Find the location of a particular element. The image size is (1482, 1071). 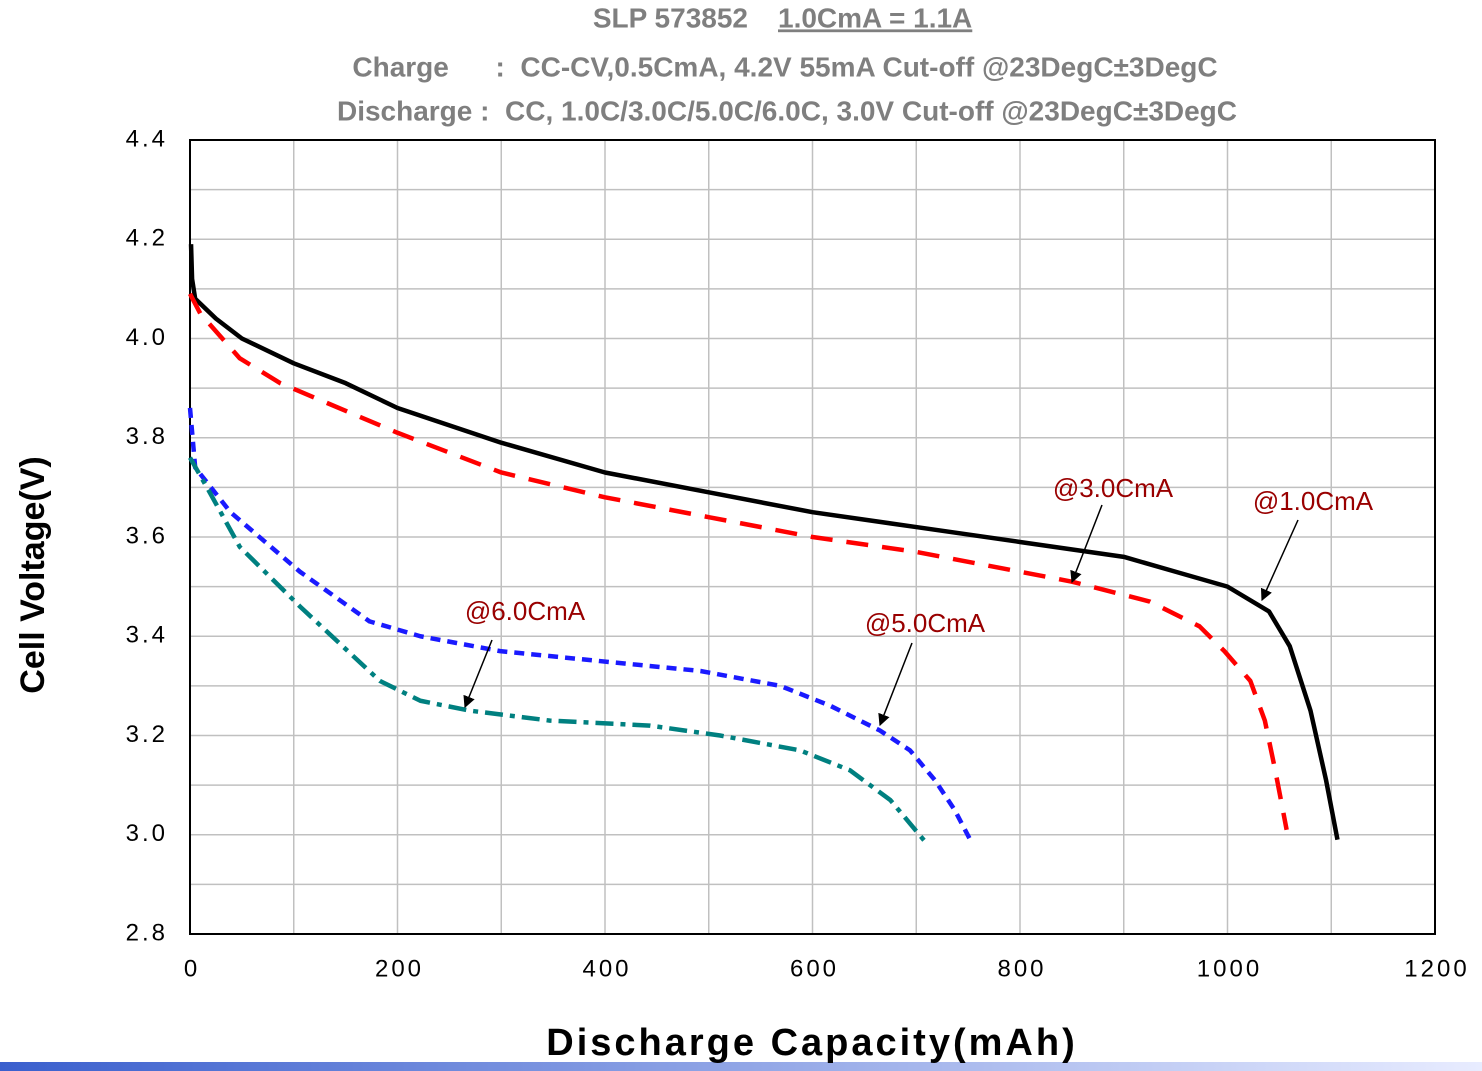

x-tick-label: 1000 is located at coordinates (1229, 968).